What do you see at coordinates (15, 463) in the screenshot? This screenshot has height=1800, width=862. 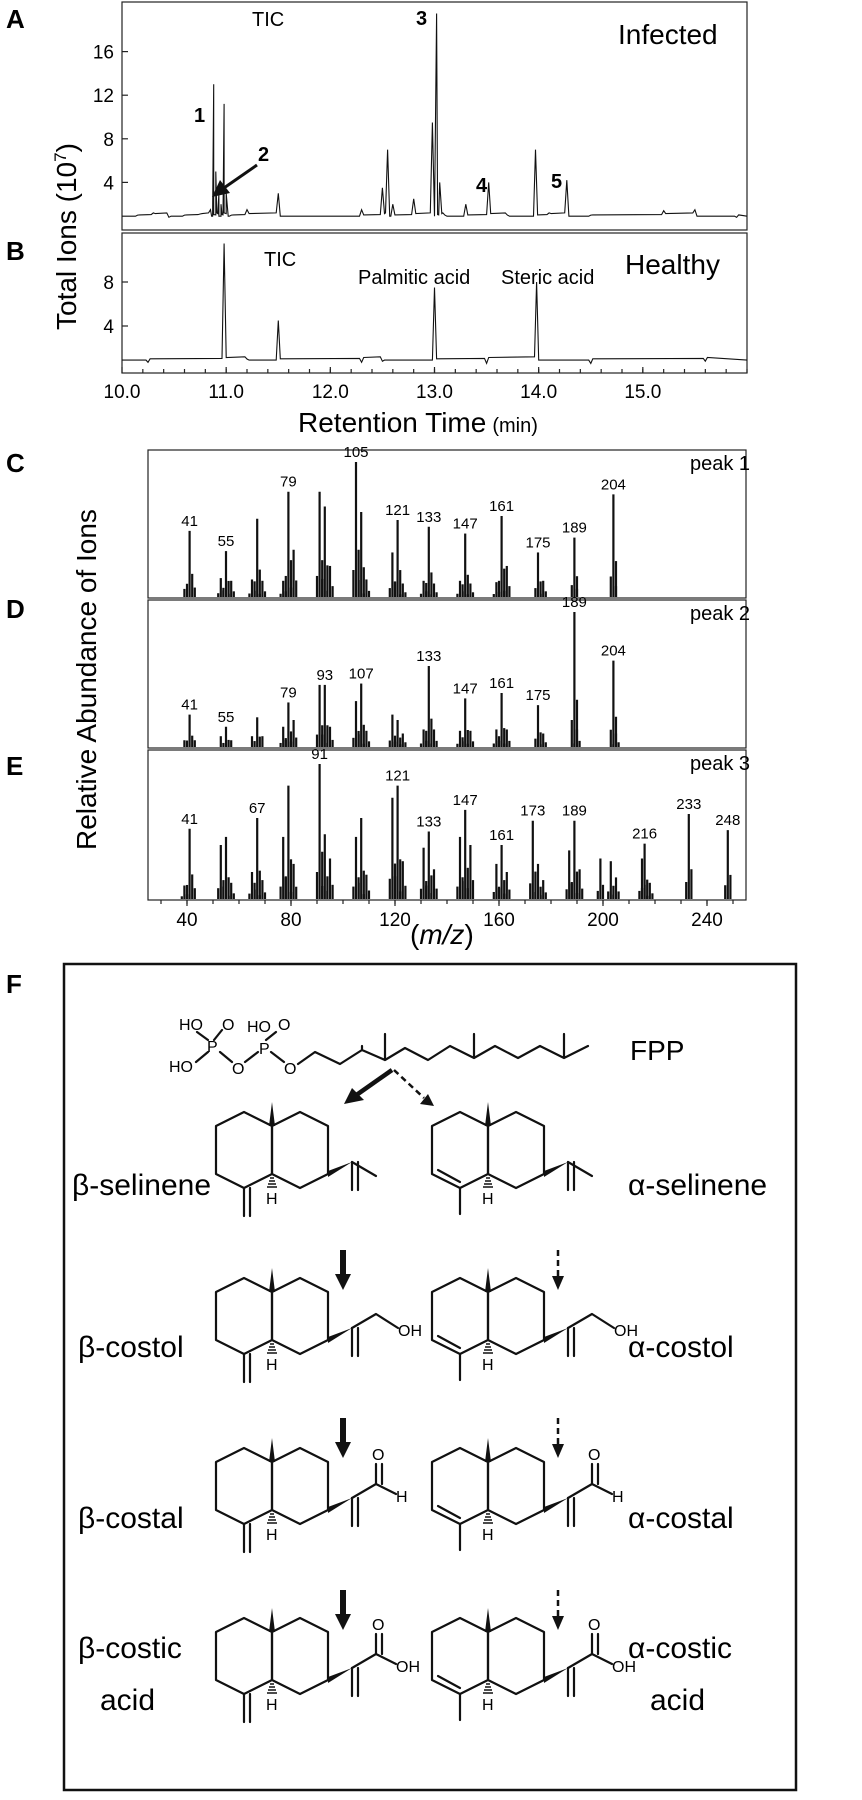 I see `panel-c-label: C` at bounding box center [15, 463].